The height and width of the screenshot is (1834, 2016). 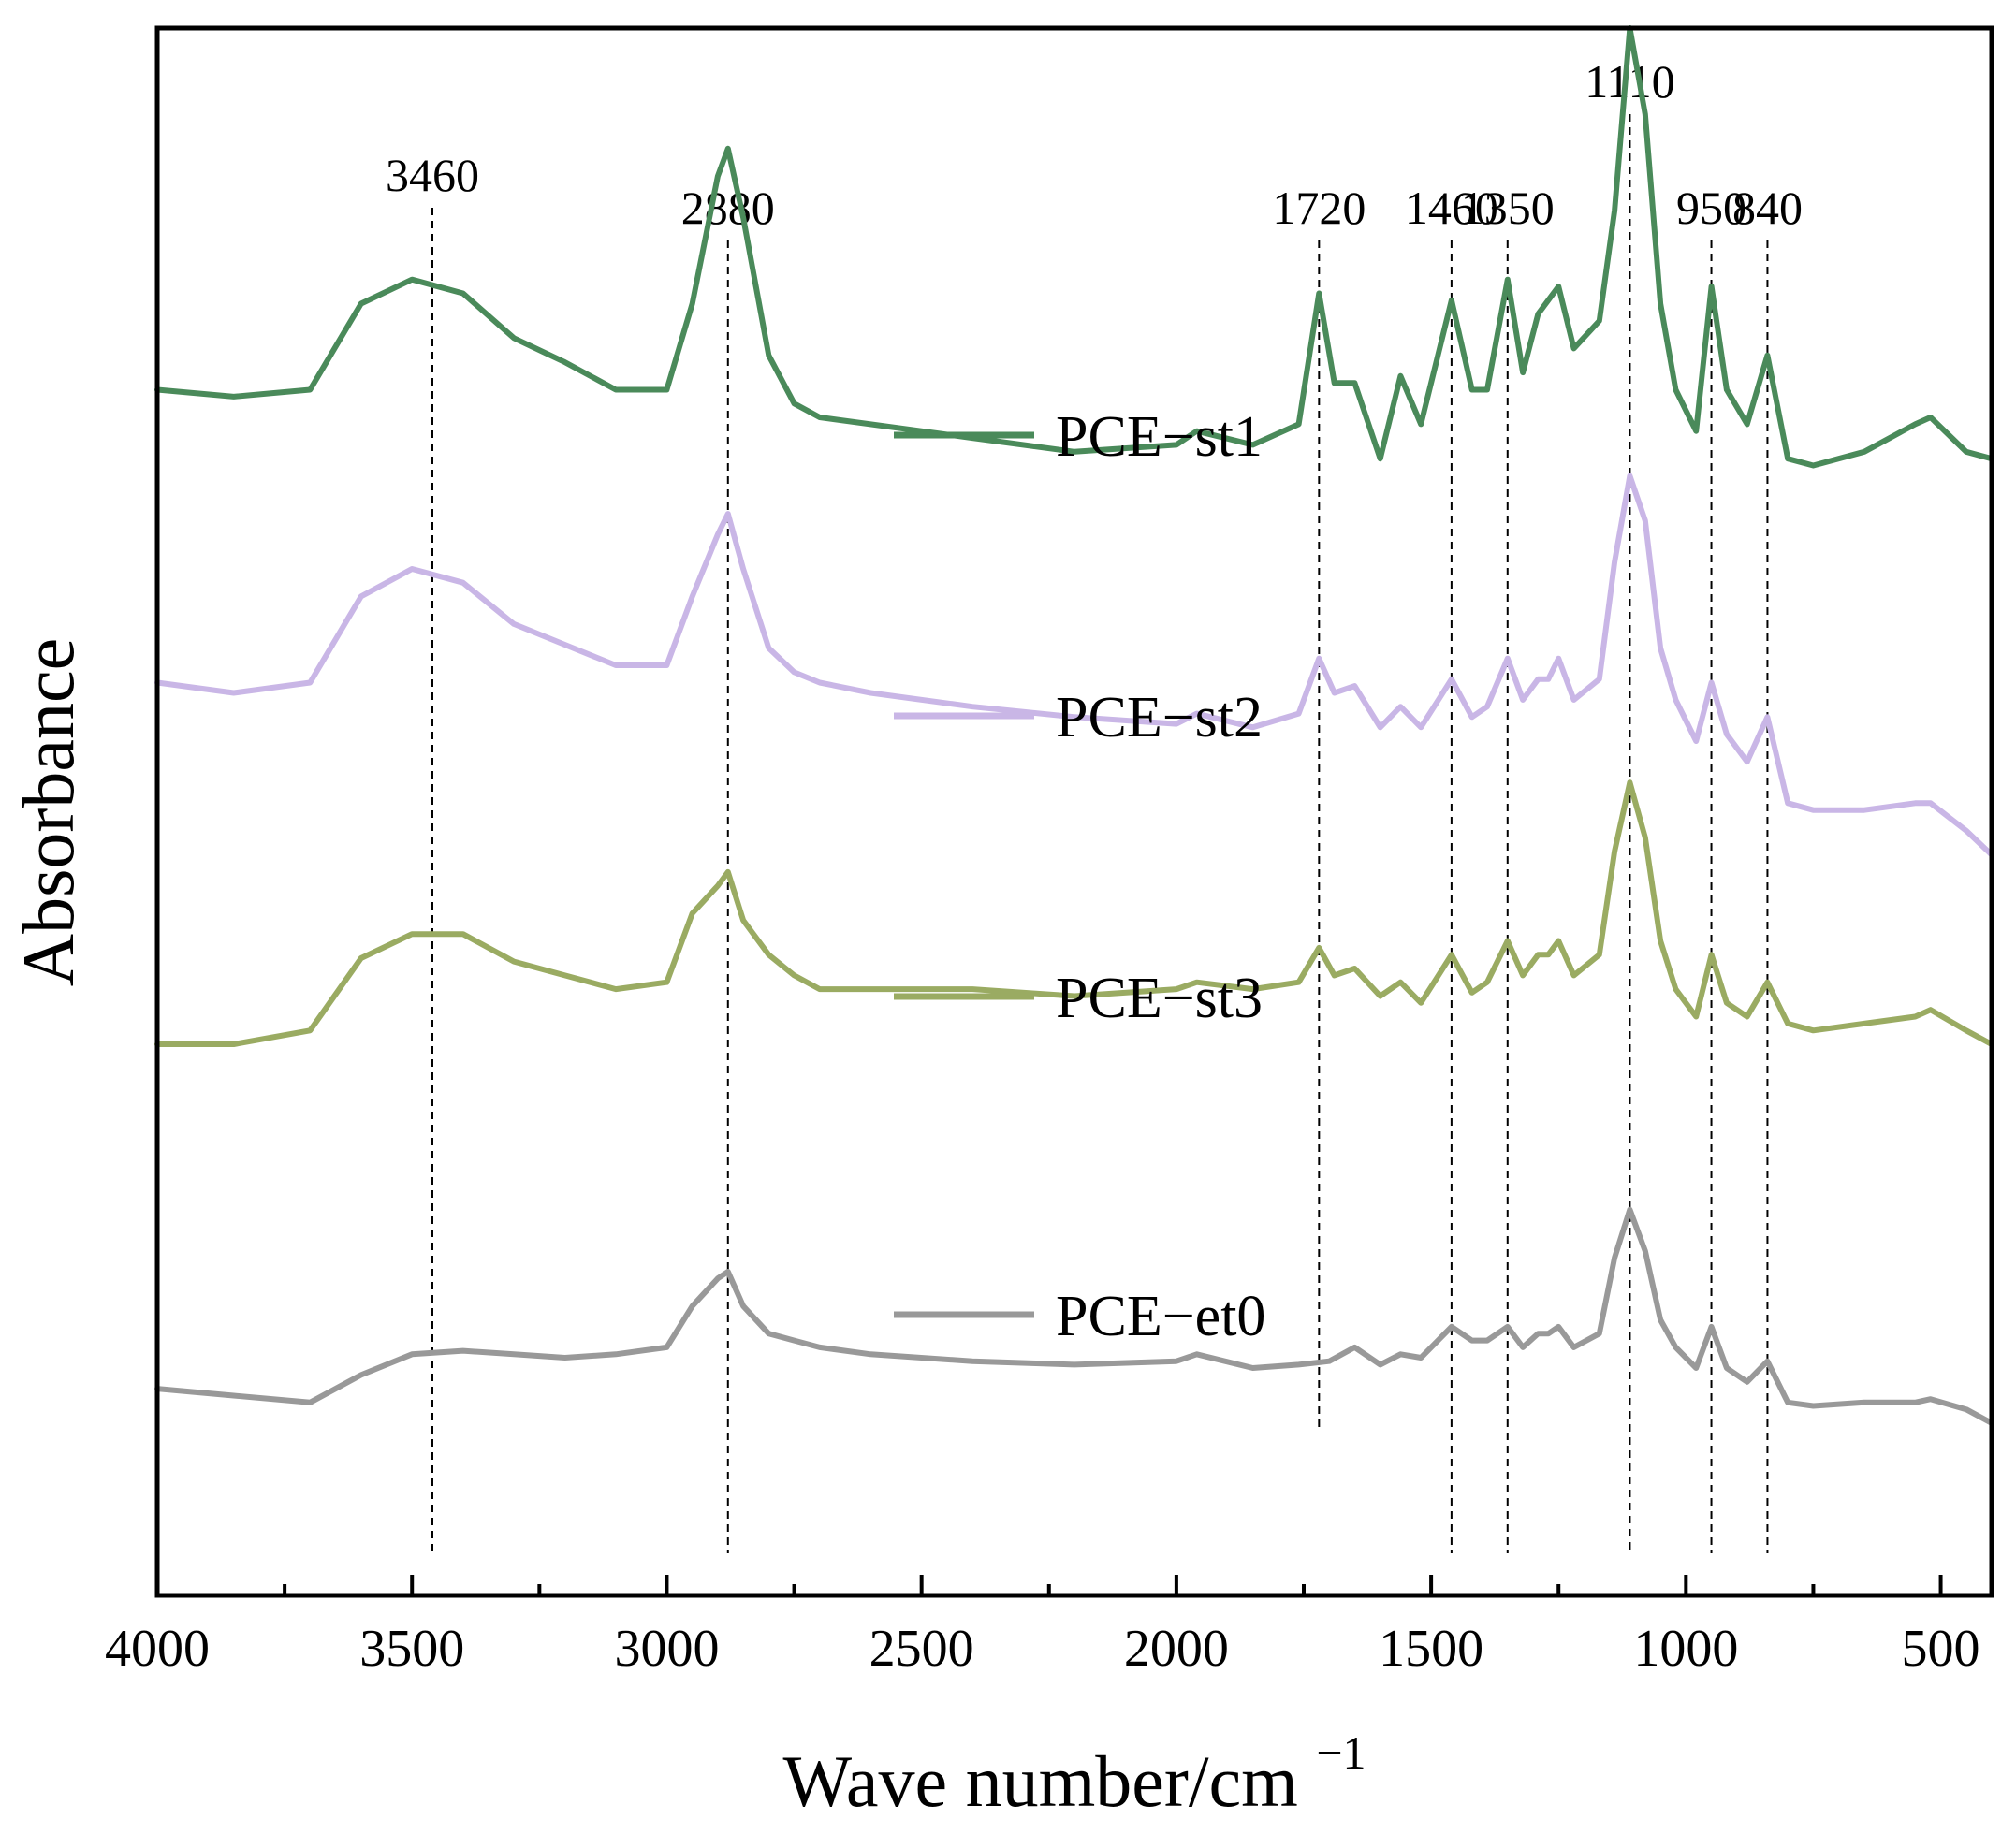 I want to click on x-axis-title-exponent: −1, so click(x=1341, y=1752).